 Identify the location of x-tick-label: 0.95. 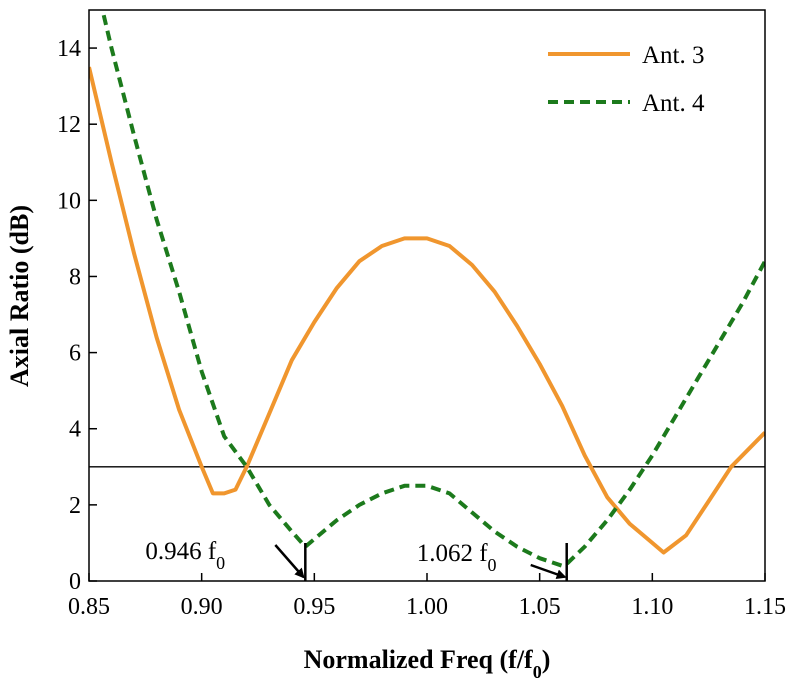
(314, 607).